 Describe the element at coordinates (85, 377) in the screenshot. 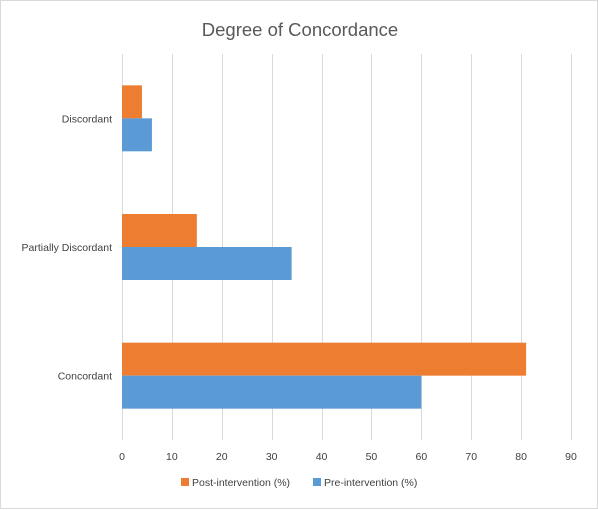

I see `category-label: Concordant` at that location.